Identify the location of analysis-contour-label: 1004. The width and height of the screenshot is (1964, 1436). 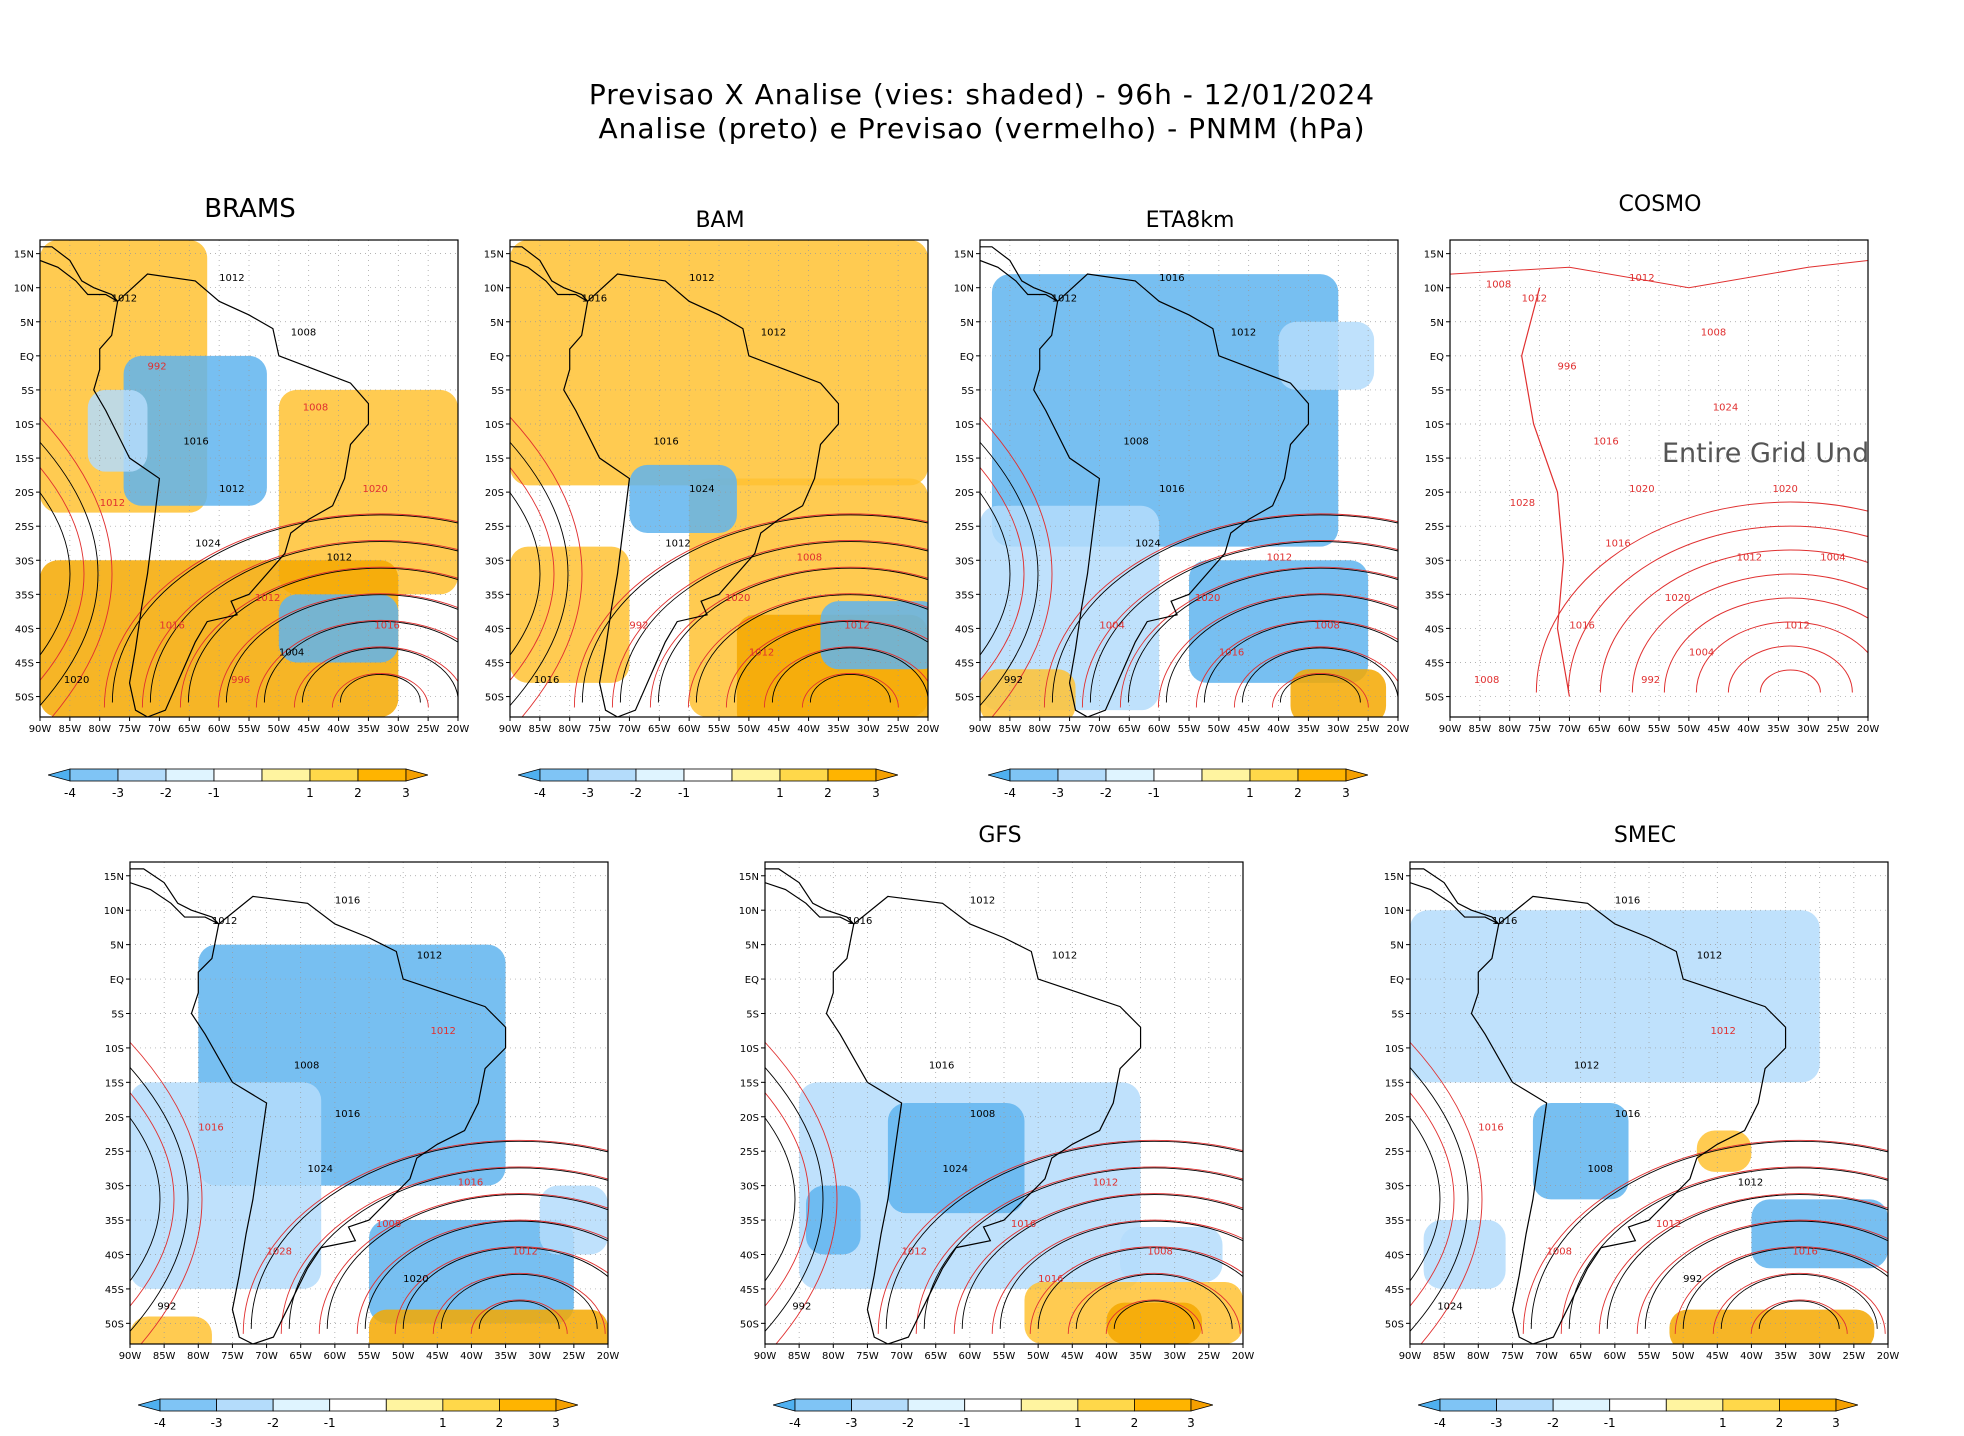
(291, 653).